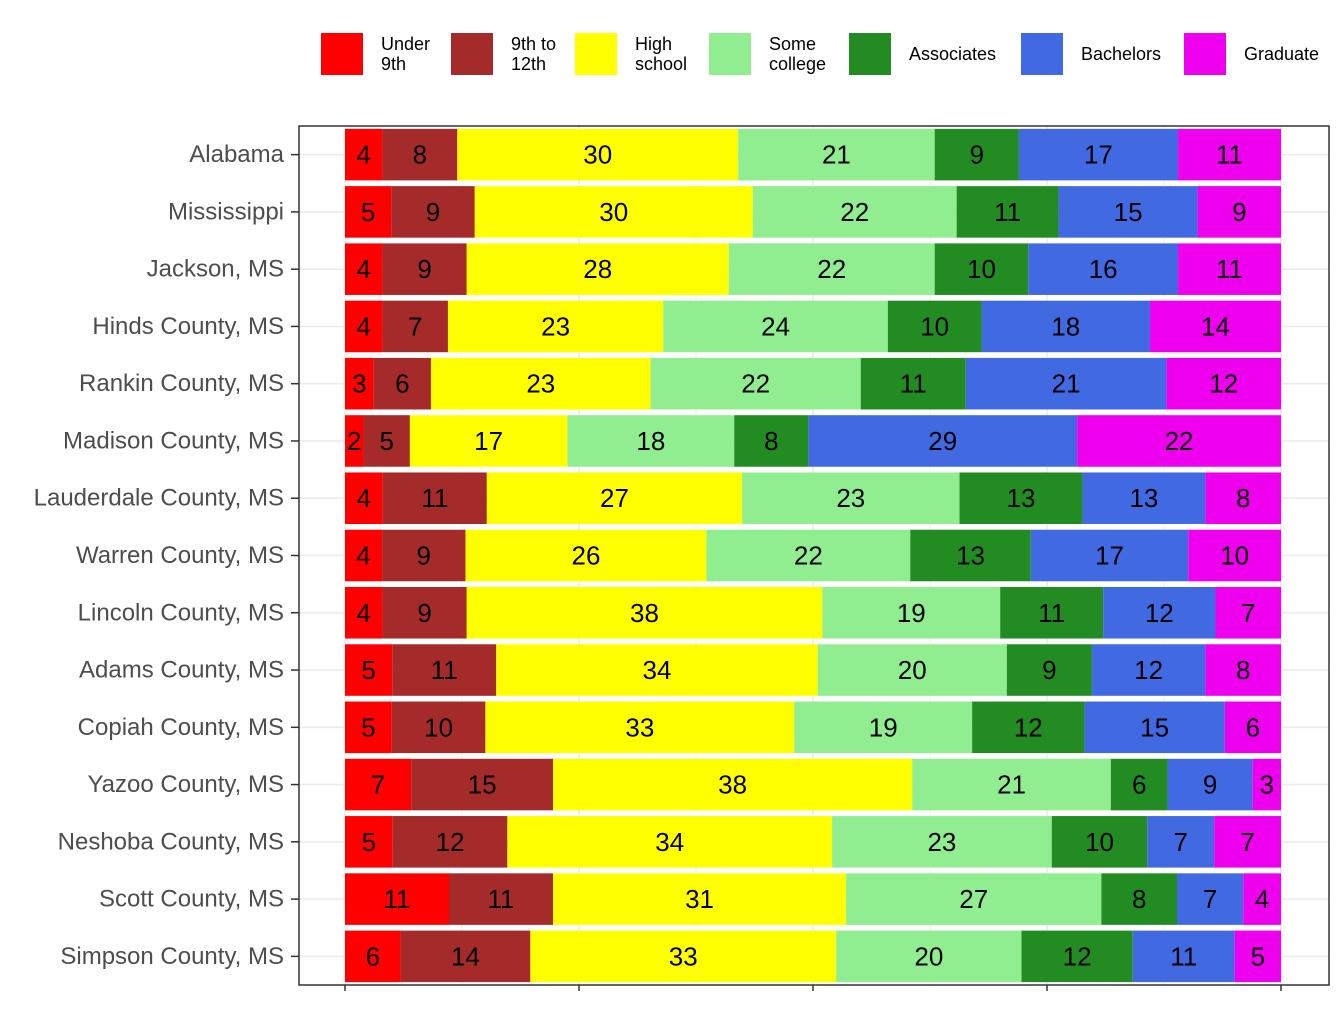 This screenshot has width=1344, height=1013. I want to click on legend-key-graduate, so click(1205, 54).